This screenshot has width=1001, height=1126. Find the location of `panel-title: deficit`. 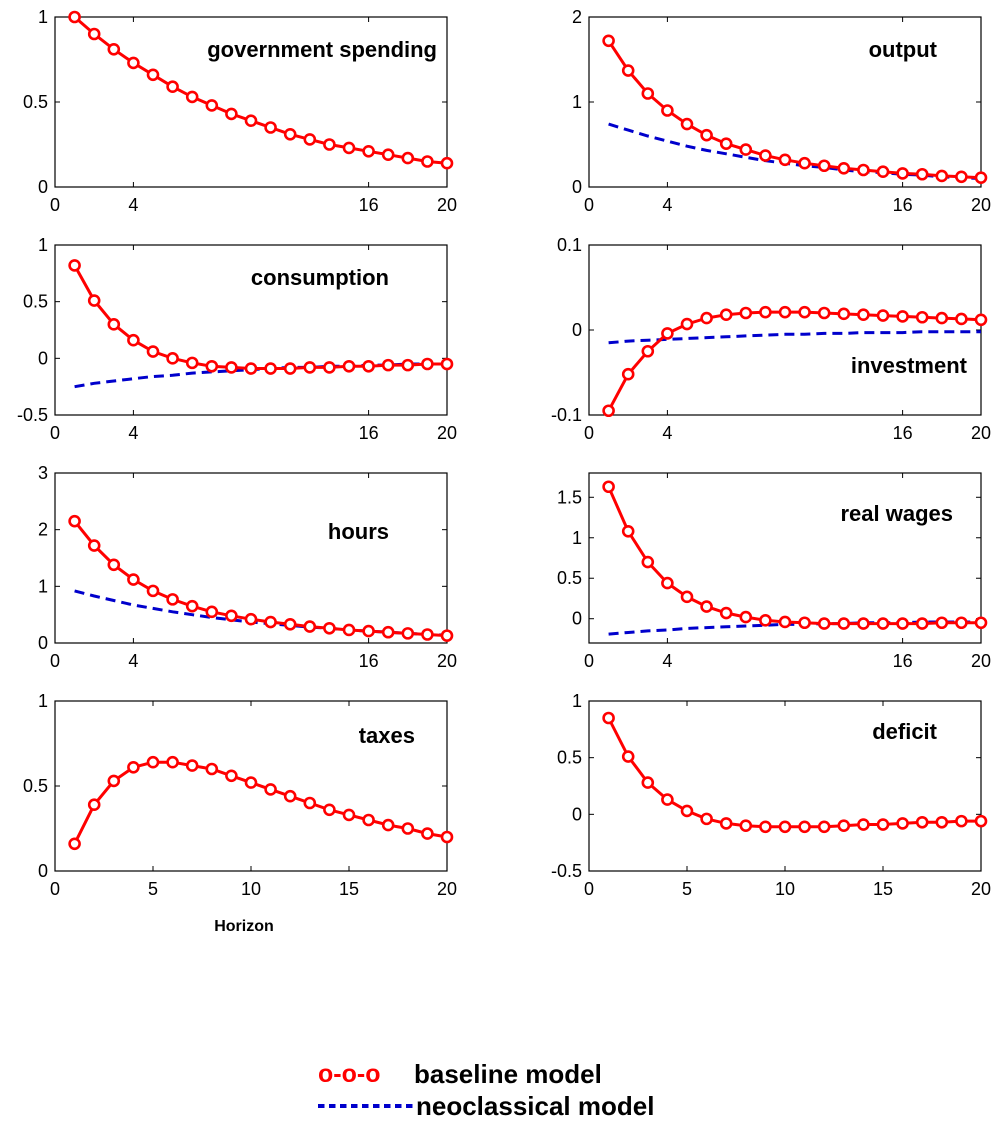

panel-title: deficit is located at coordinates (904, 731).